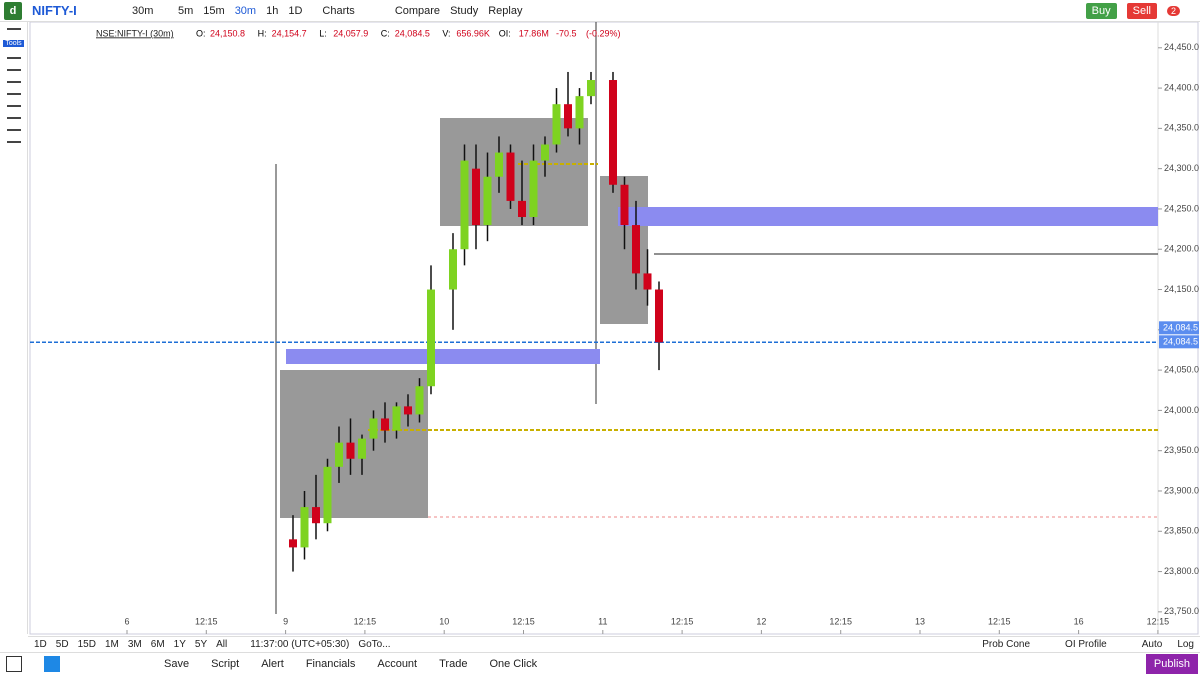 The width and height of the screenshot is (1200, 675). What do you see at coordinates (464, 10) in the screenshot?
I see `menu: Study` at bounding box center [464, 10].